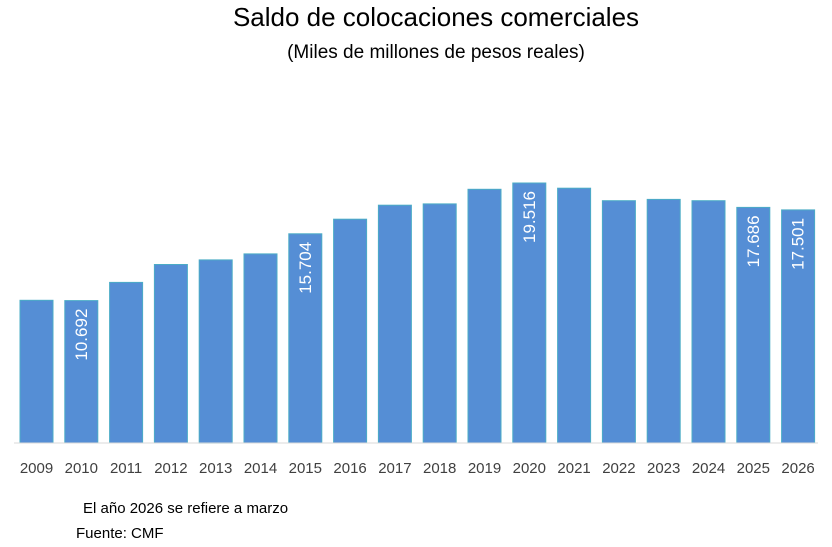 This screenshot has height=547, width=832. What do you see at coordinates (305, 468) in the screenshot?
I see `x-tick-label: 2015` at bounding box center [305, 468].